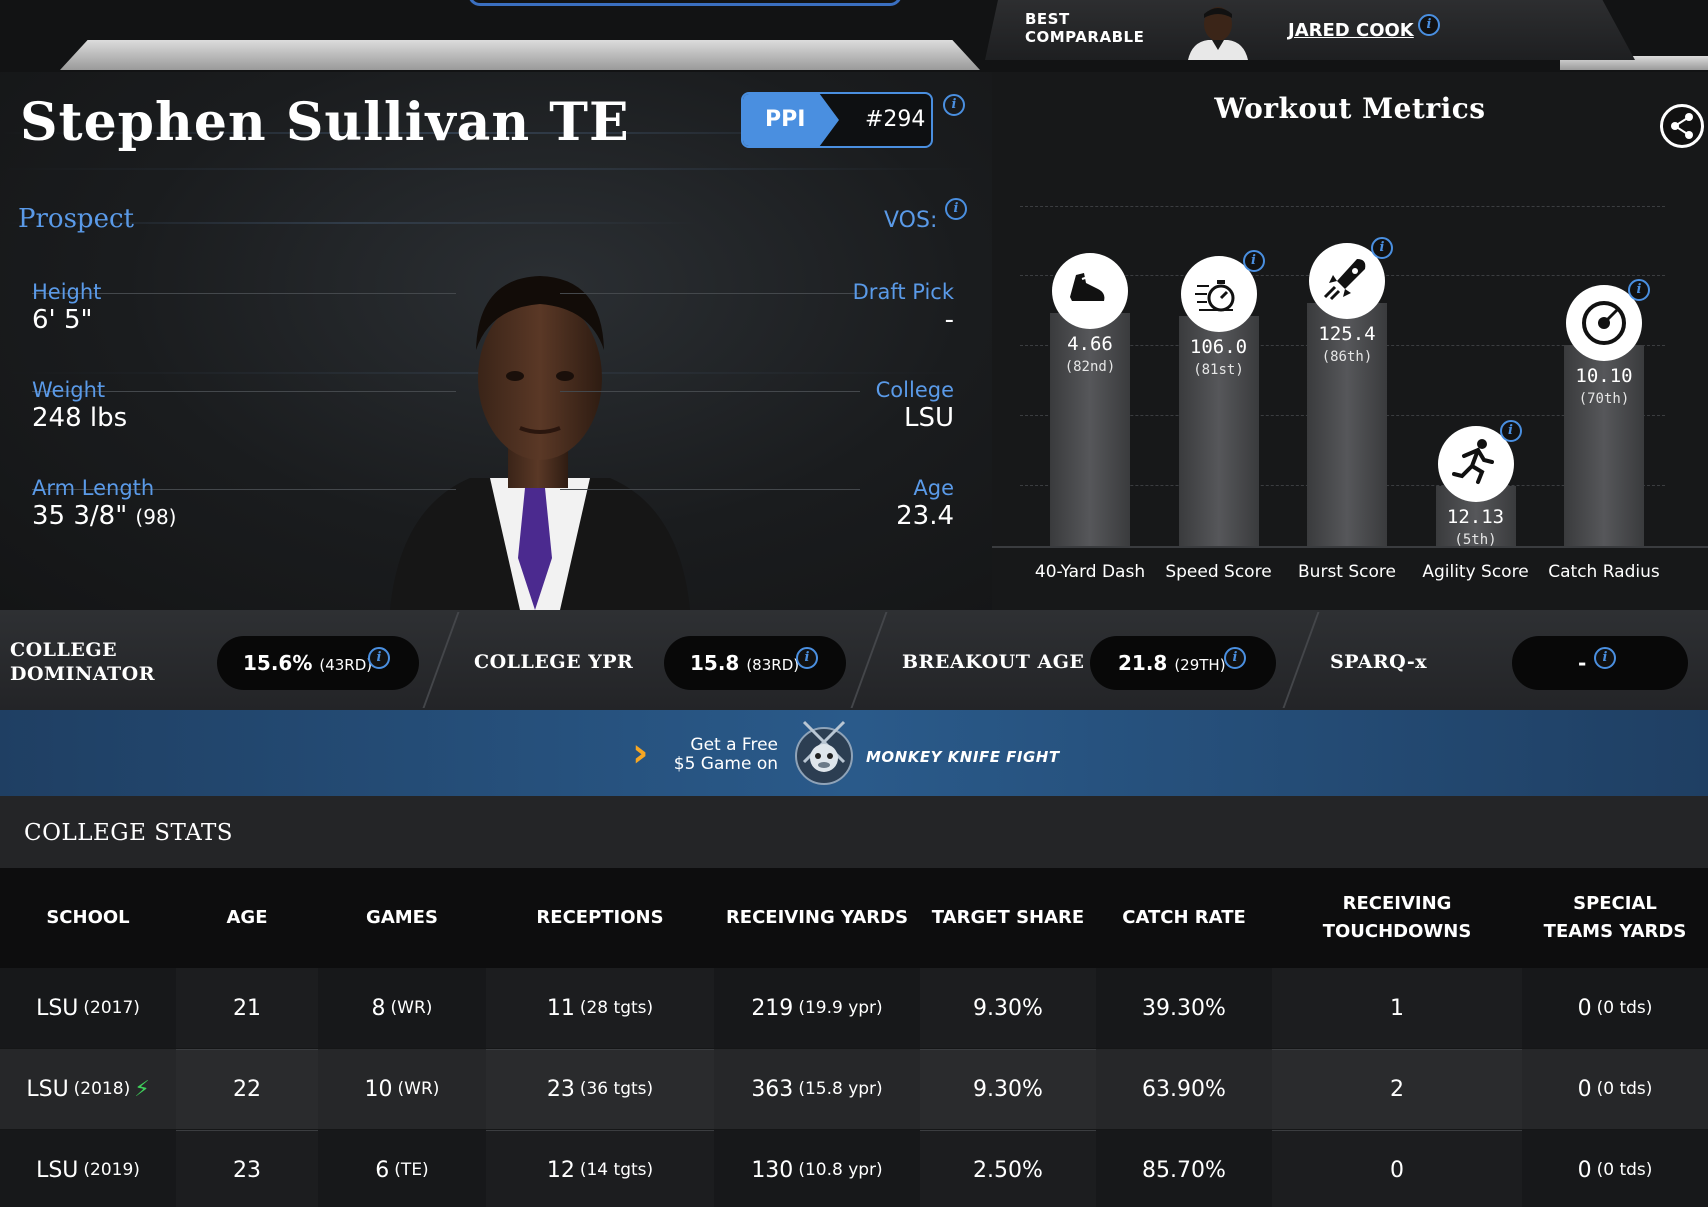 The width and height of the screenshot is (1708, 1207). Describe the element at coordinates (600, 1008) in the screenshot. I see `table-cell: 11 (28 tgts)` at that location.